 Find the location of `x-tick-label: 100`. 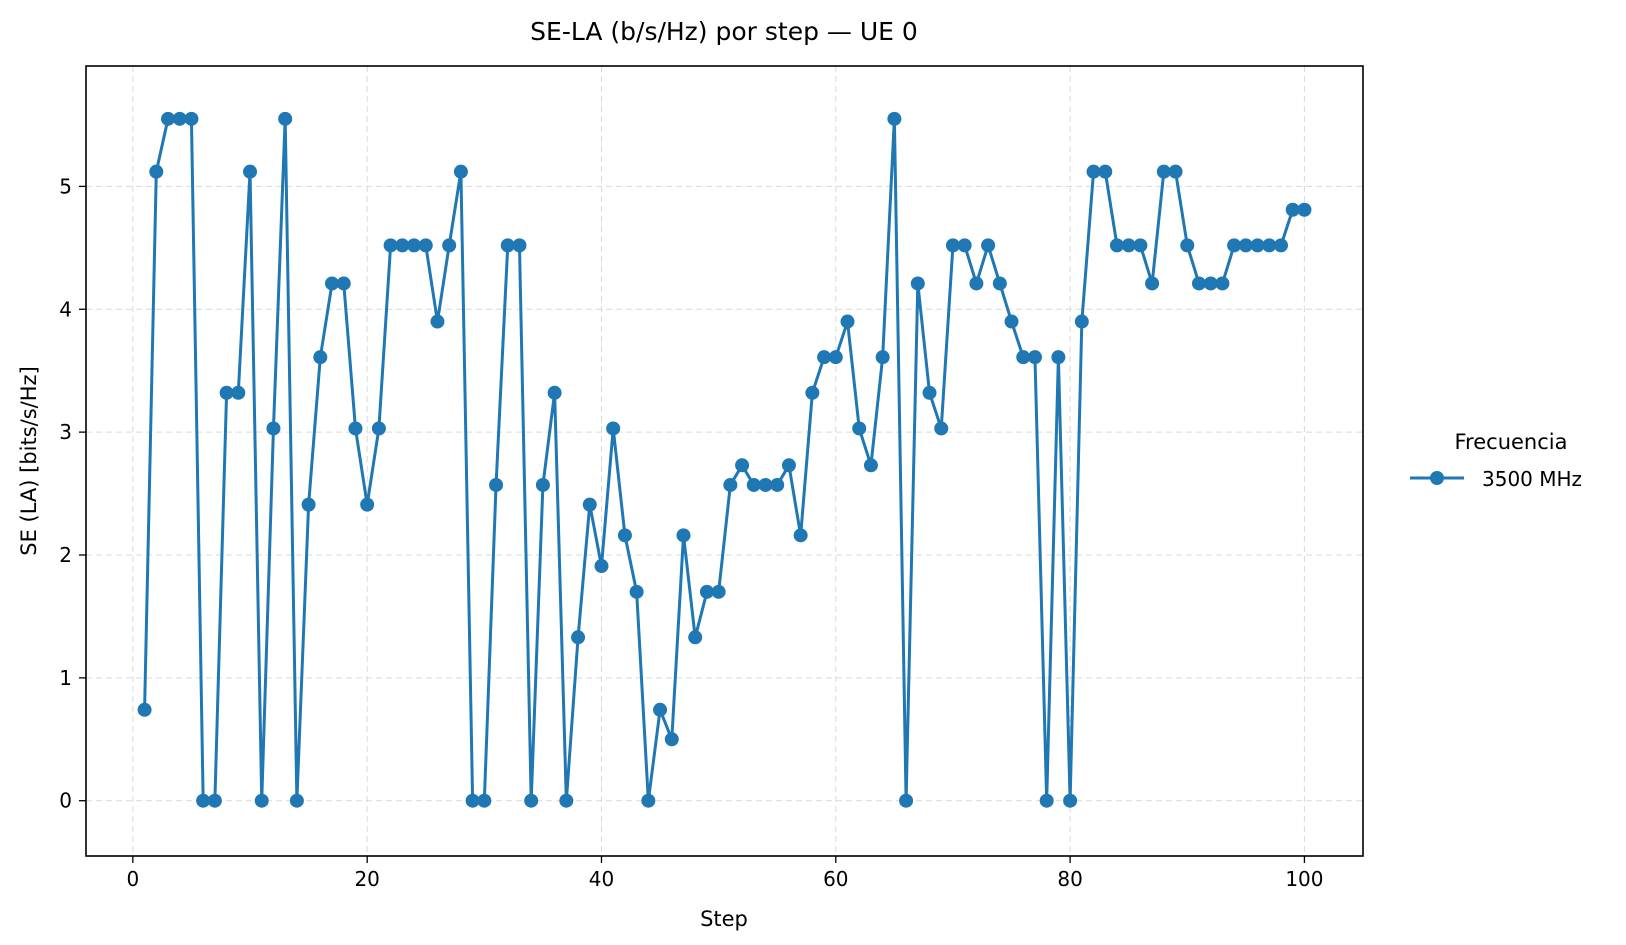

x-tick-label: 100 is located at coordinates (1304, 879).